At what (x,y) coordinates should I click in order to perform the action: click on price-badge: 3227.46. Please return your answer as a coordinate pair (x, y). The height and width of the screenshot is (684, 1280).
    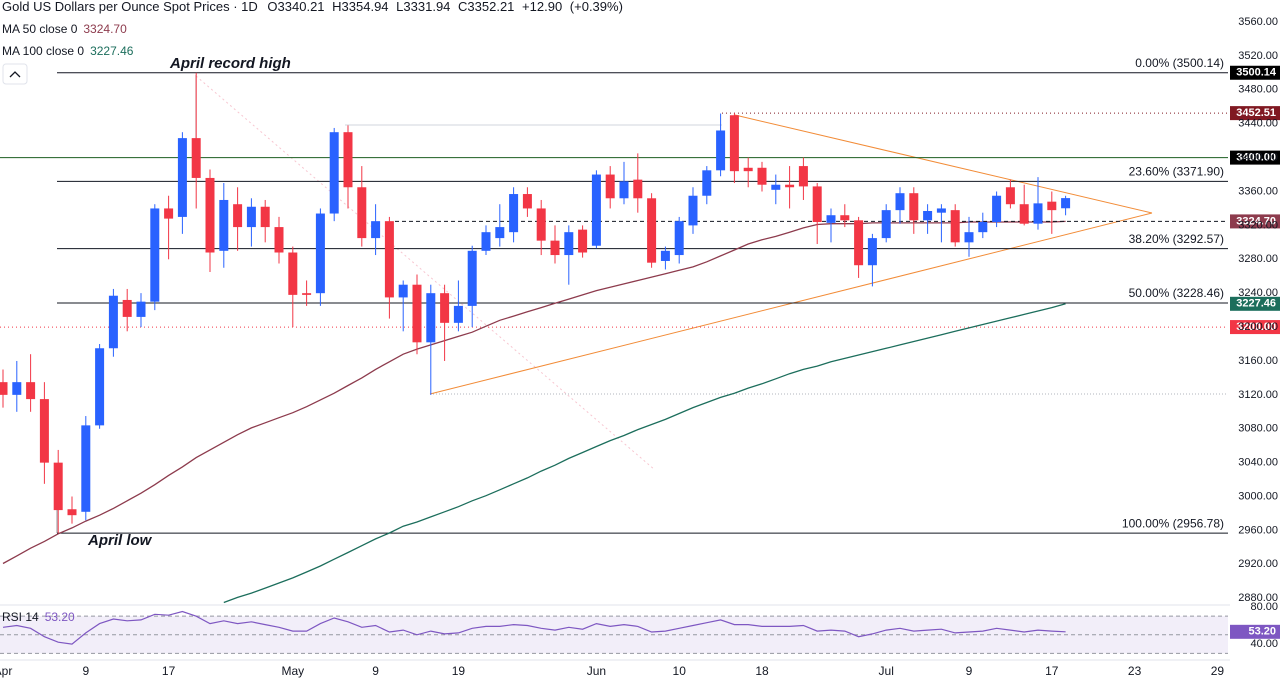
    Looking at the image, I should click on (1255, 303).